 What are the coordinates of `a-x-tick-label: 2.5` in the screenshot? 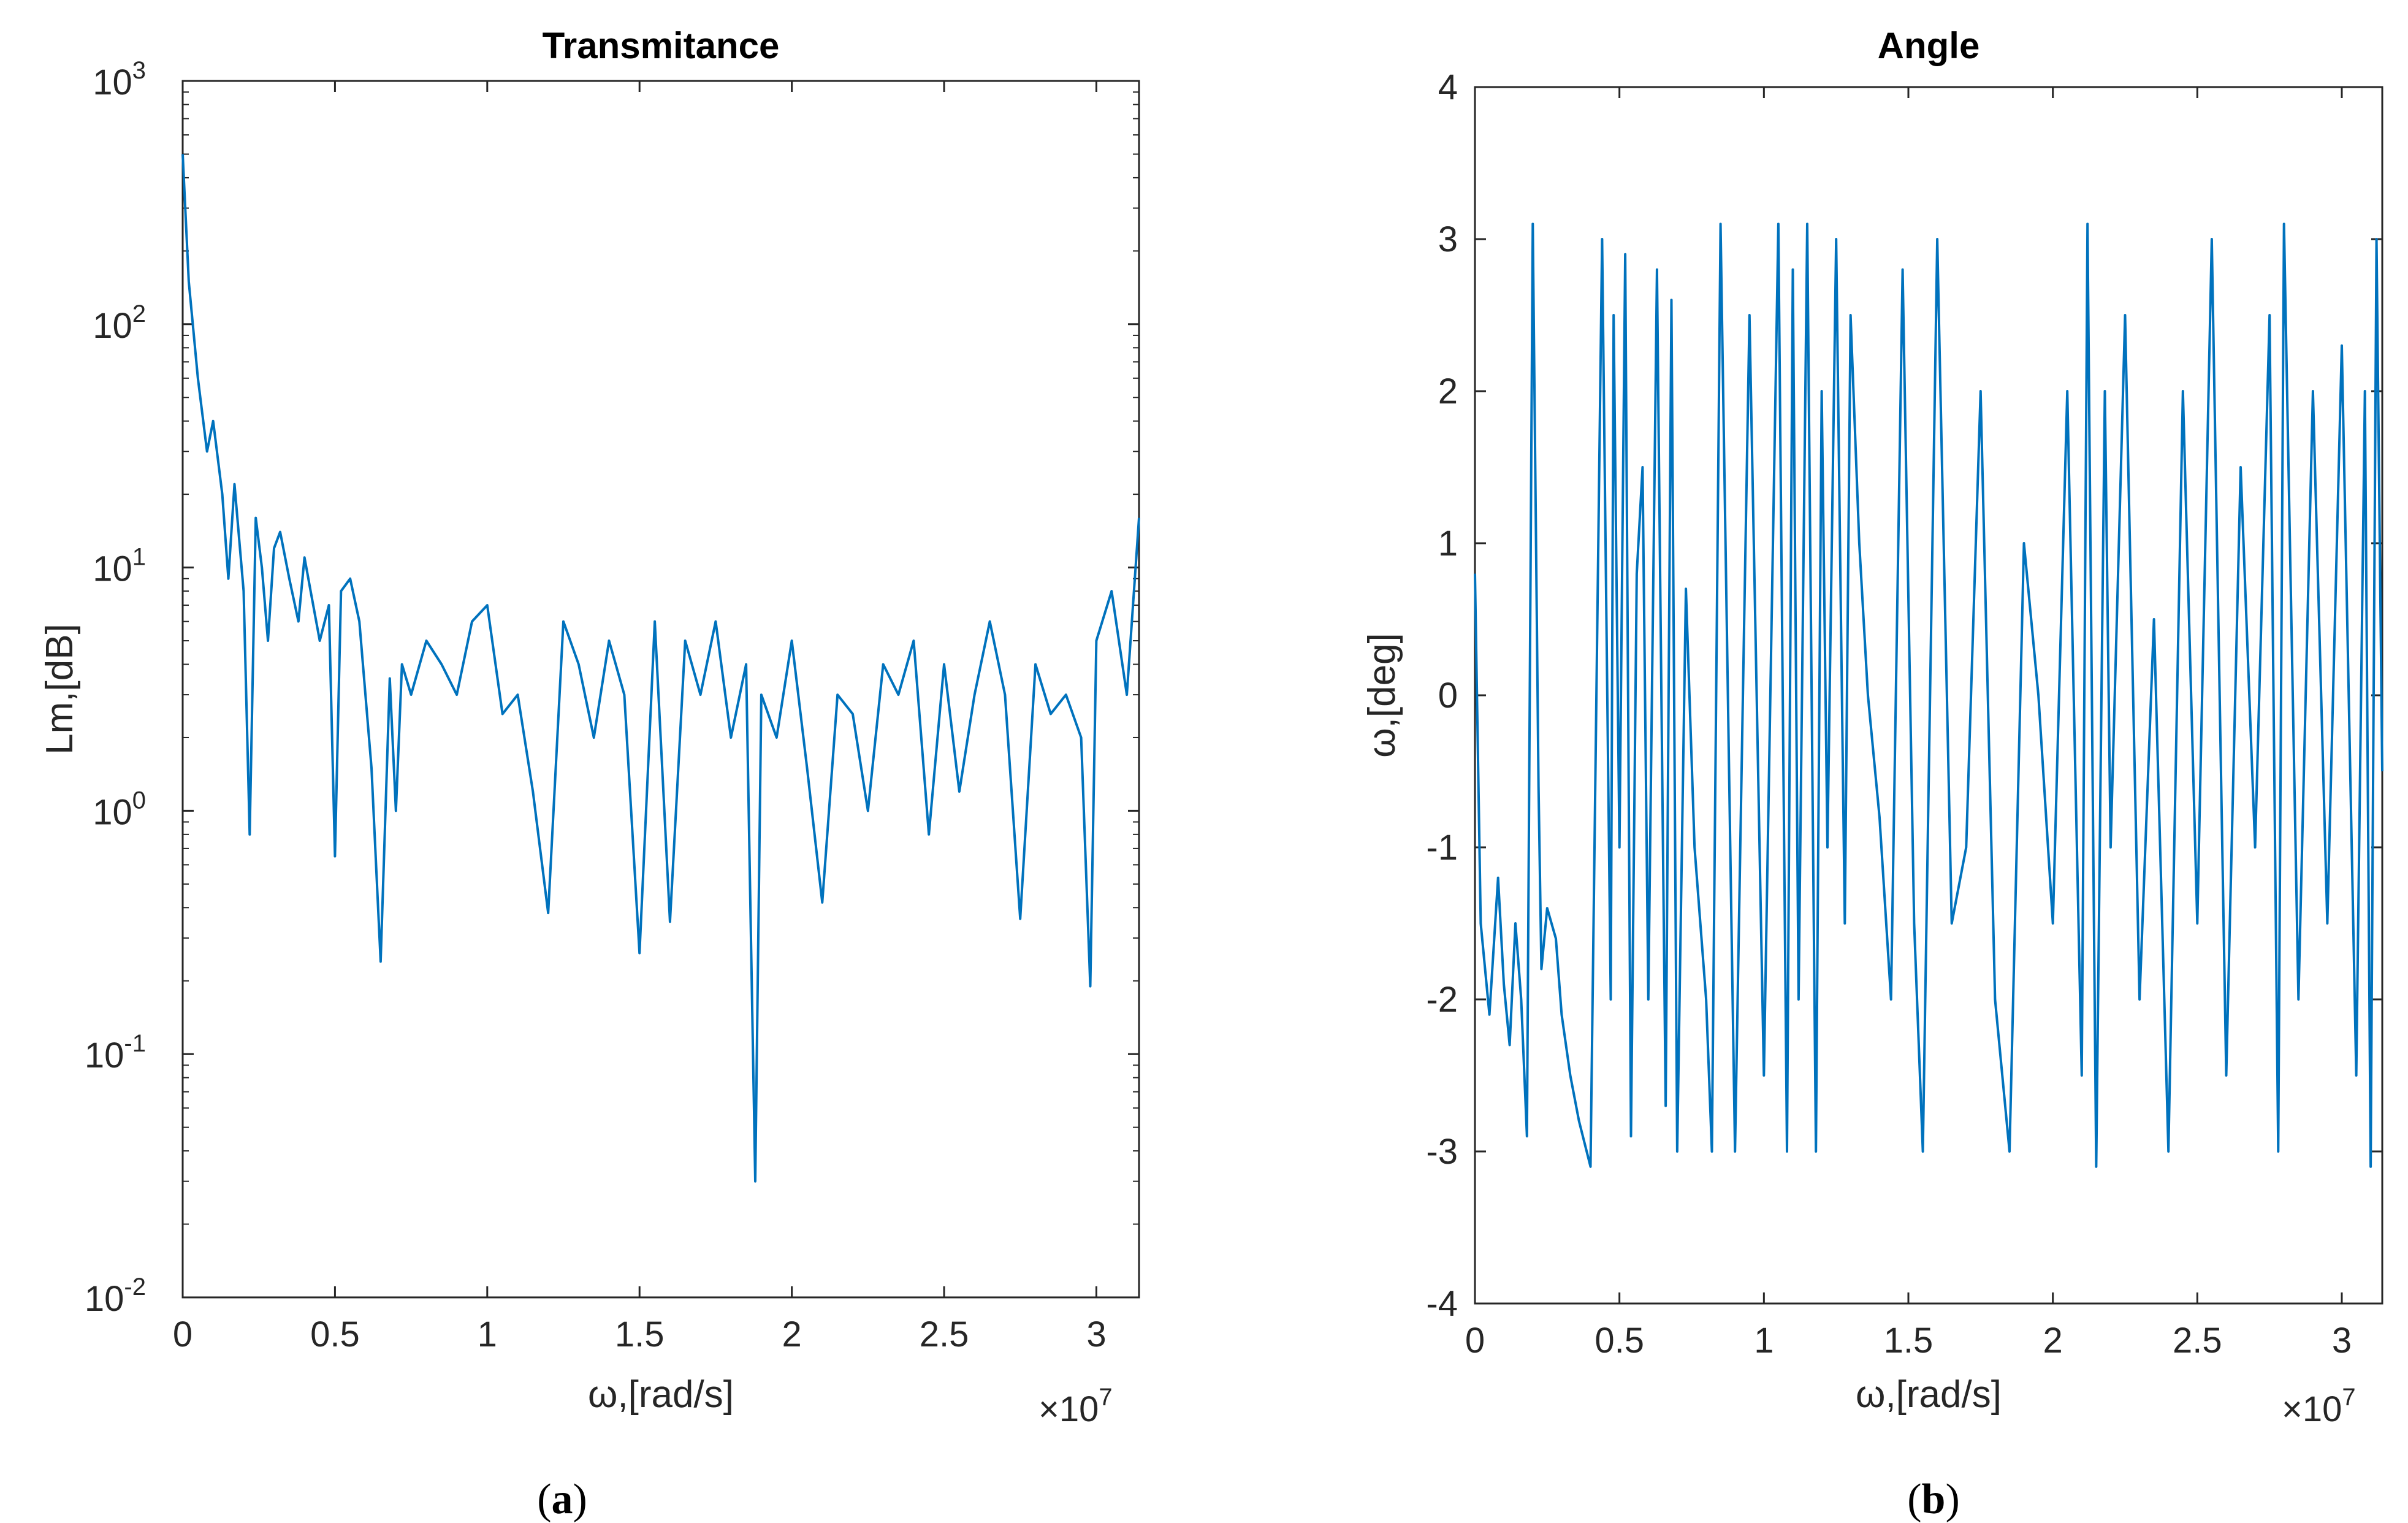 It's located at (944, 1334).